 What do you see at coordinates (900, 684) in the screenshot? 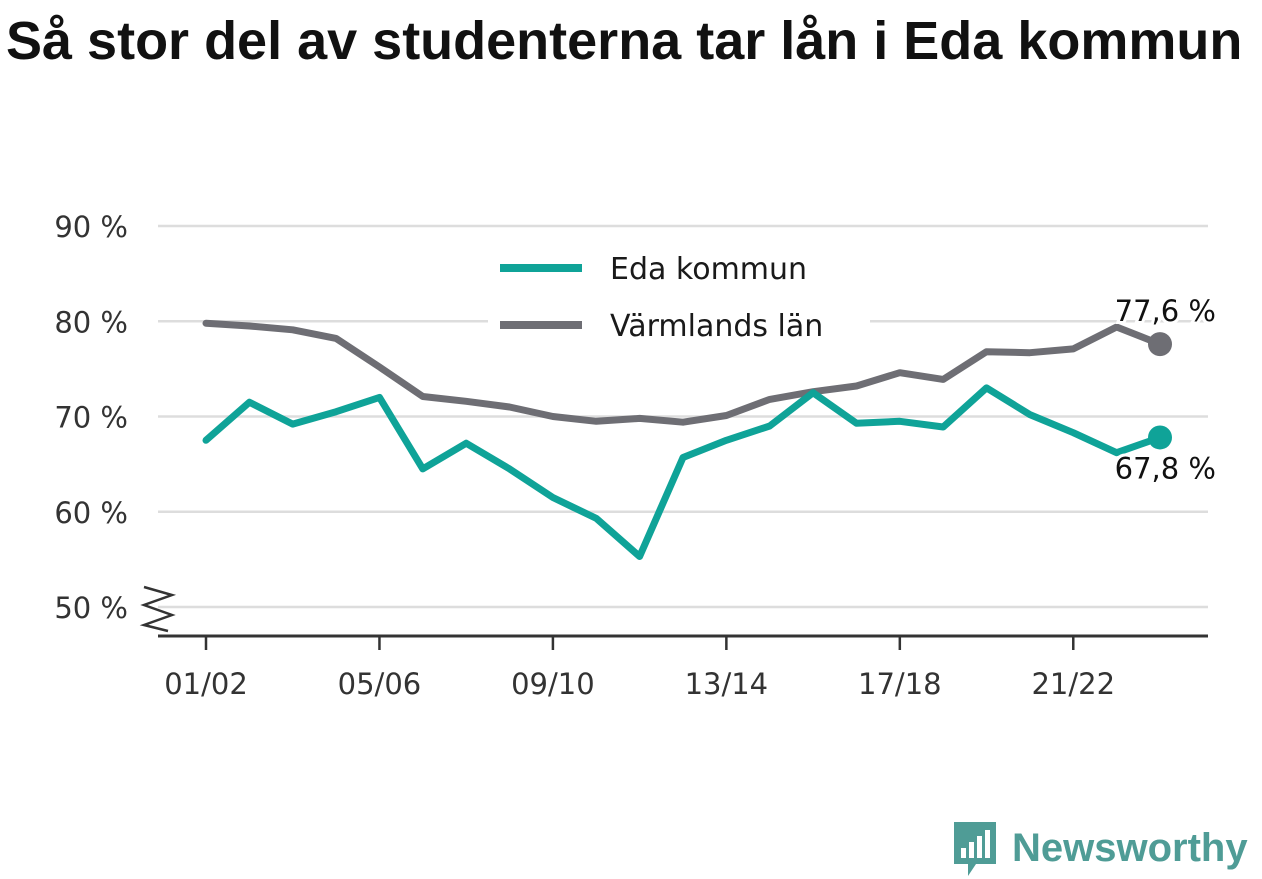
I see `x-tick-label: 17/18` at bounding box center [900, 684].